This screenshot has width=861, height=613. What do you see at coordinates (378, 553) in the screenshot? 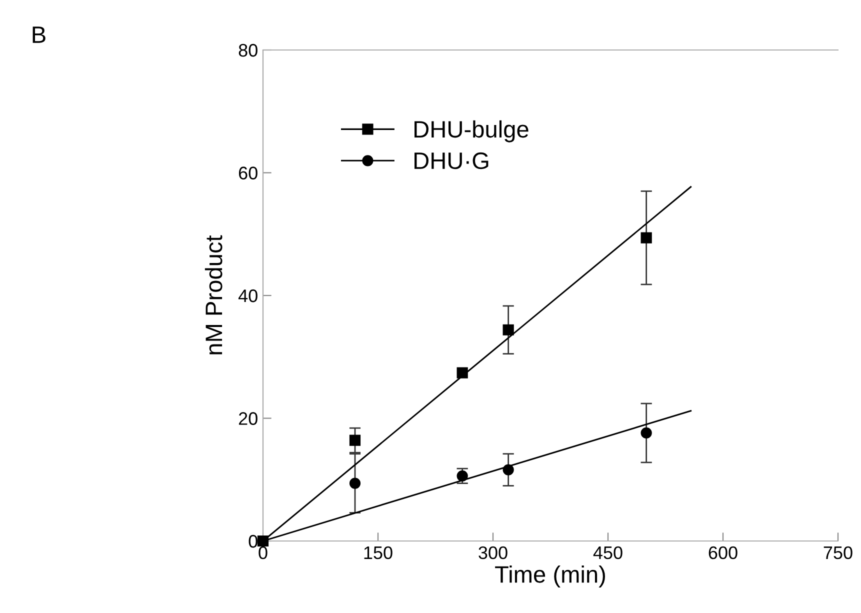
I see `x-tick-label: 150` at bounding box center [378, 553].